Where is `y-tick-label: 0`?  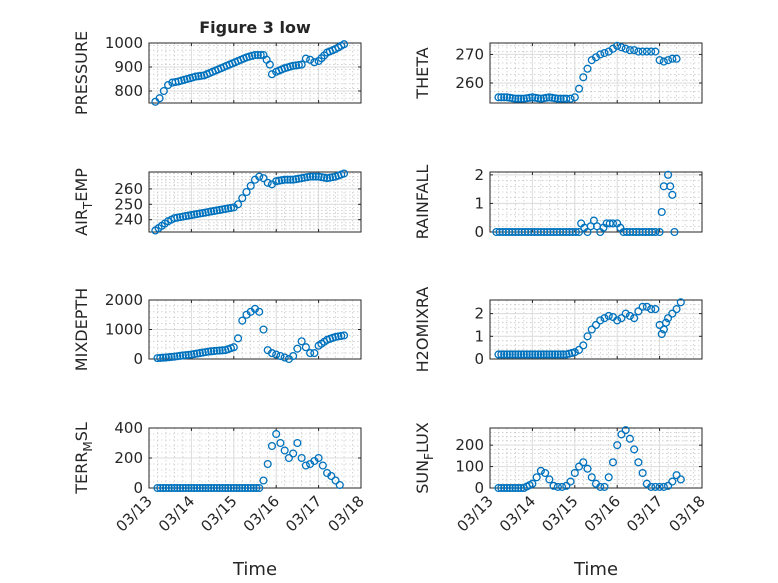 y-tick-label: 0 is located at coordinates (138, 359).